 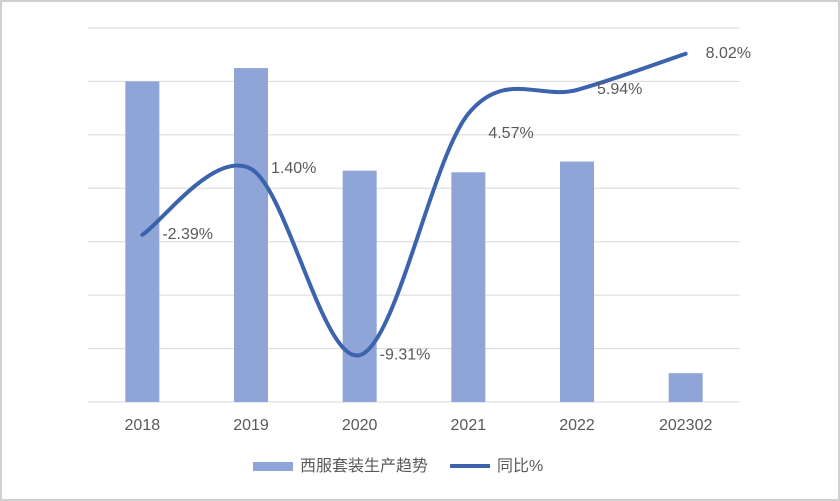 What do you see at coordinates (728, 53) in the screenshot?
I see `data-label: 8.02%` at bounding box center [728, 53].